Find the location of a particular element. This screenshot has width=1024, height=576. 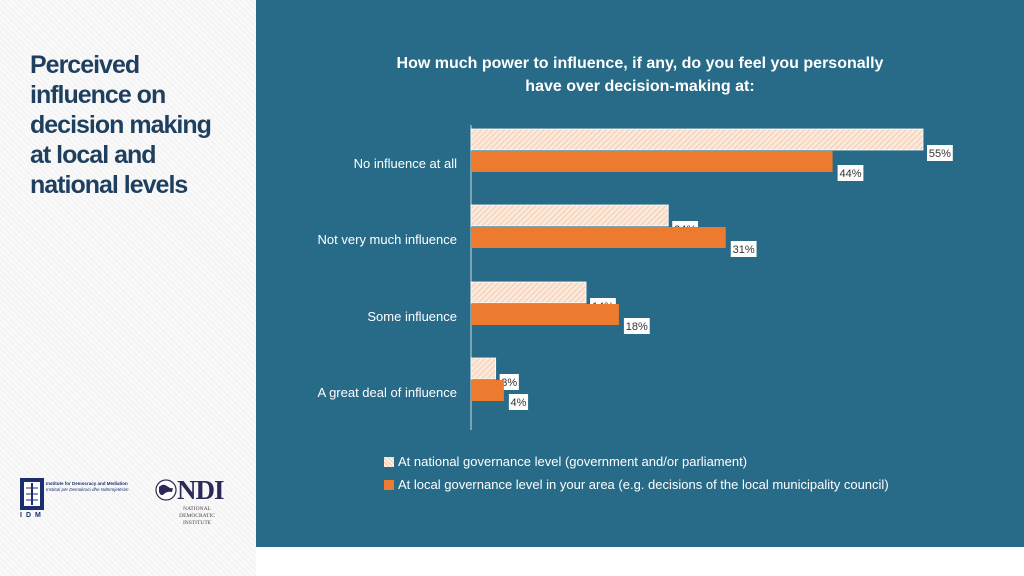

page-title-line: national levels is located at coordinates (109, 185).